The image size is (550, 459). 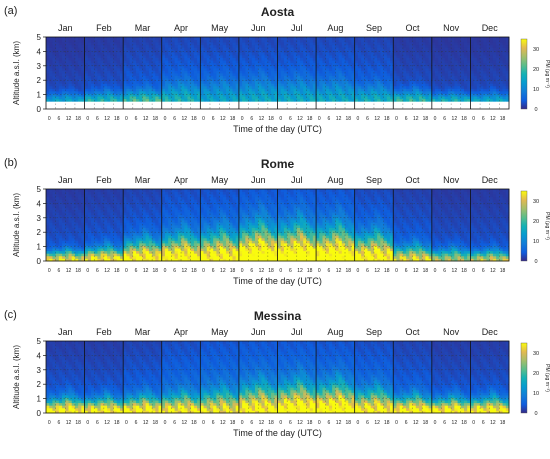 What do you see at coordinates (277, 129) in the screenshot?
I see `x-axis-label: Time of the day (UTC)` at bounding box center [277, 129].